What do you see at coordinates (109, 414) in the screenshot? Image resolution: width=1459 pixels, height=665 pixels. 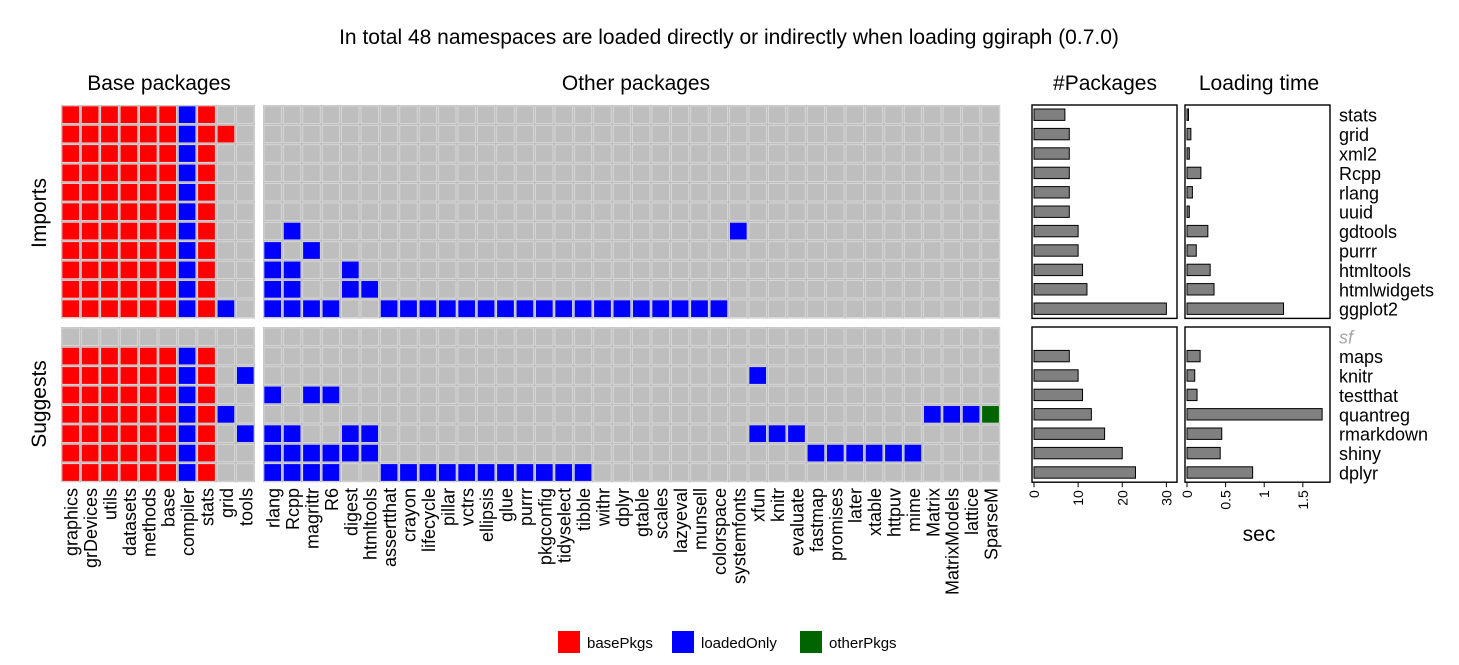 I see `heatmap-cell-suggests-quantreg-utils` at bounding box center [109, 414].